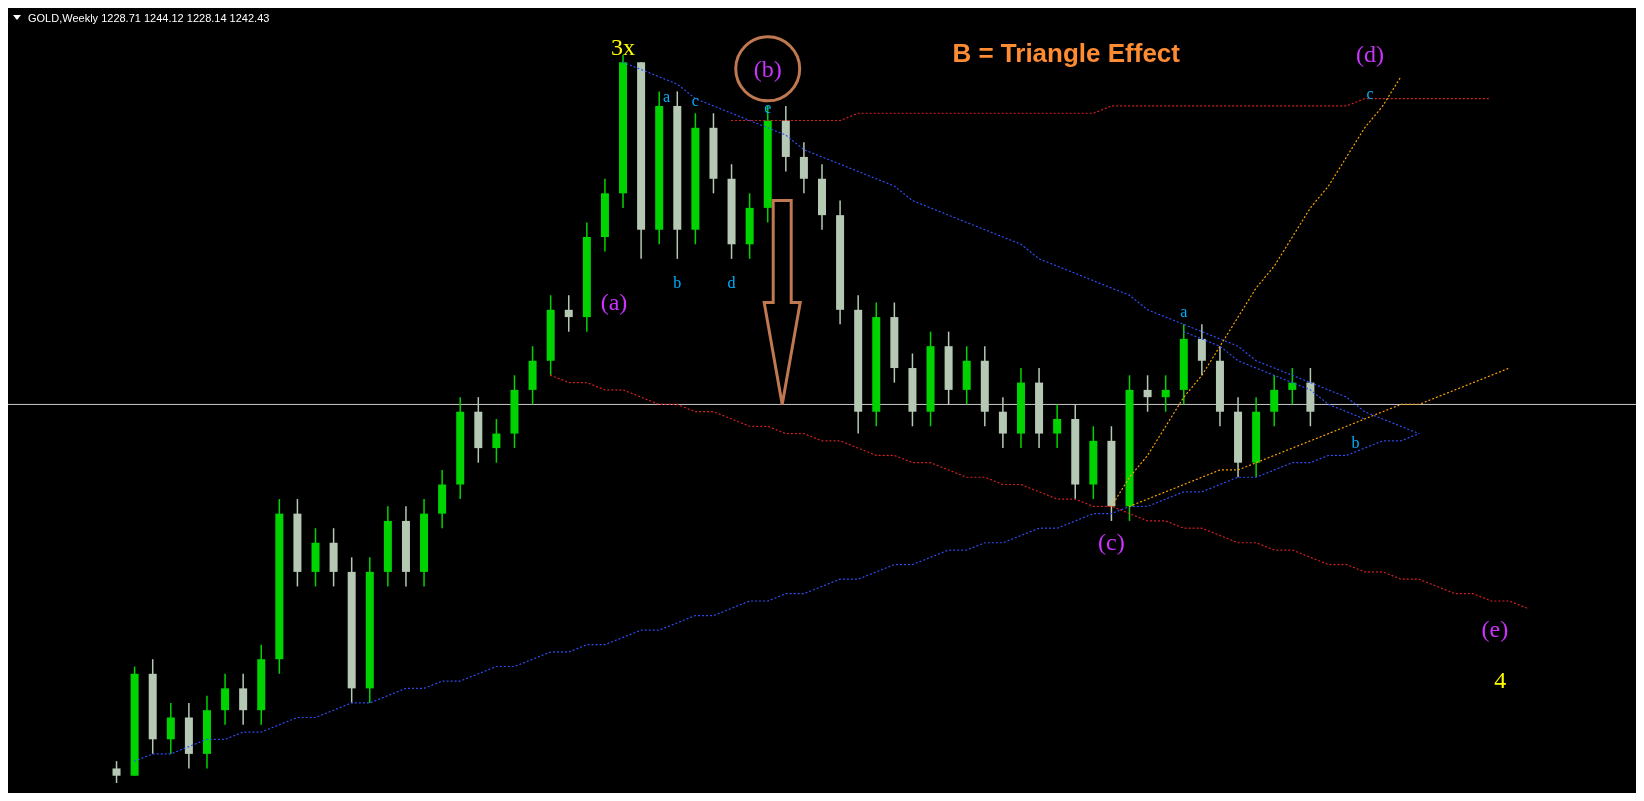  I want to click on chart-title: GOLD,Weekly 1228.71 1244.12 1228.14 1242.43, so click(149, 18).